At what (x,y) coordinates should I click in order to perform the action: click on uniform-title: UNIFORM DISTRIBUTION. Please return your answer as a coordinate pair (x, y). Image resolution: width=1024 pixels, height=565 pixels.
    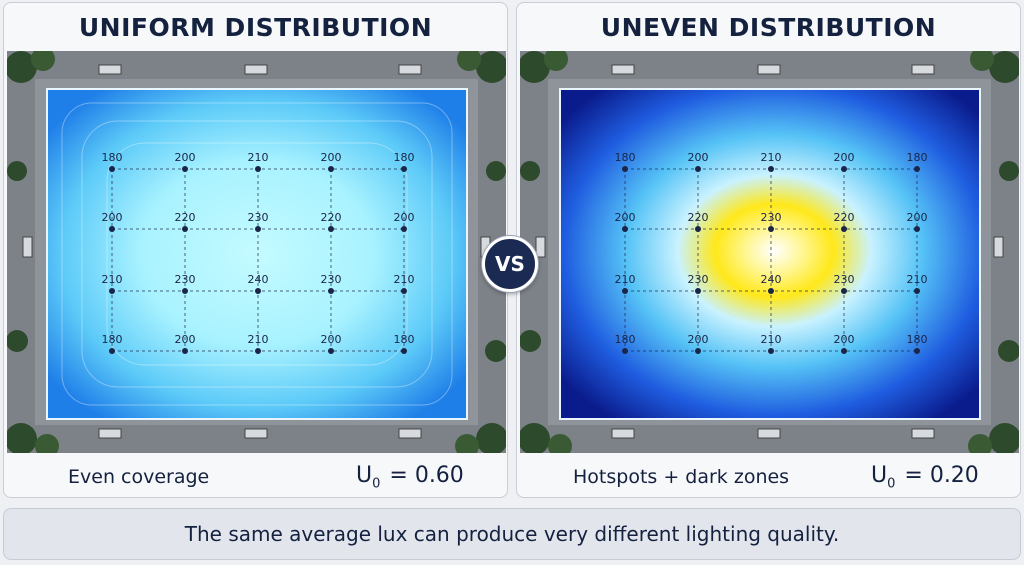
    Looking at the image, I should click on (255, 27).